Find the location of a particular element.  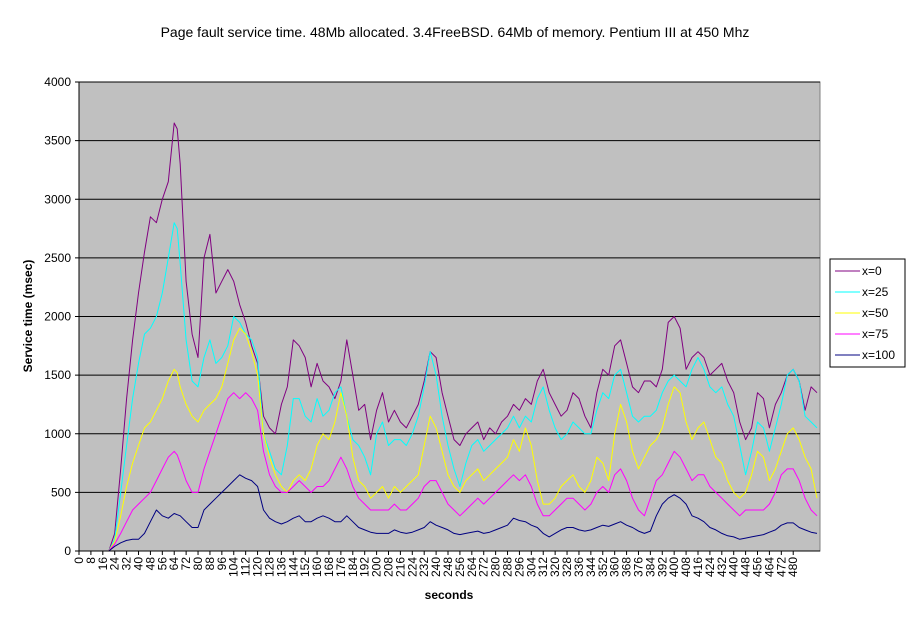

x-tick-label: 320 is located at coordinates (555, 567).